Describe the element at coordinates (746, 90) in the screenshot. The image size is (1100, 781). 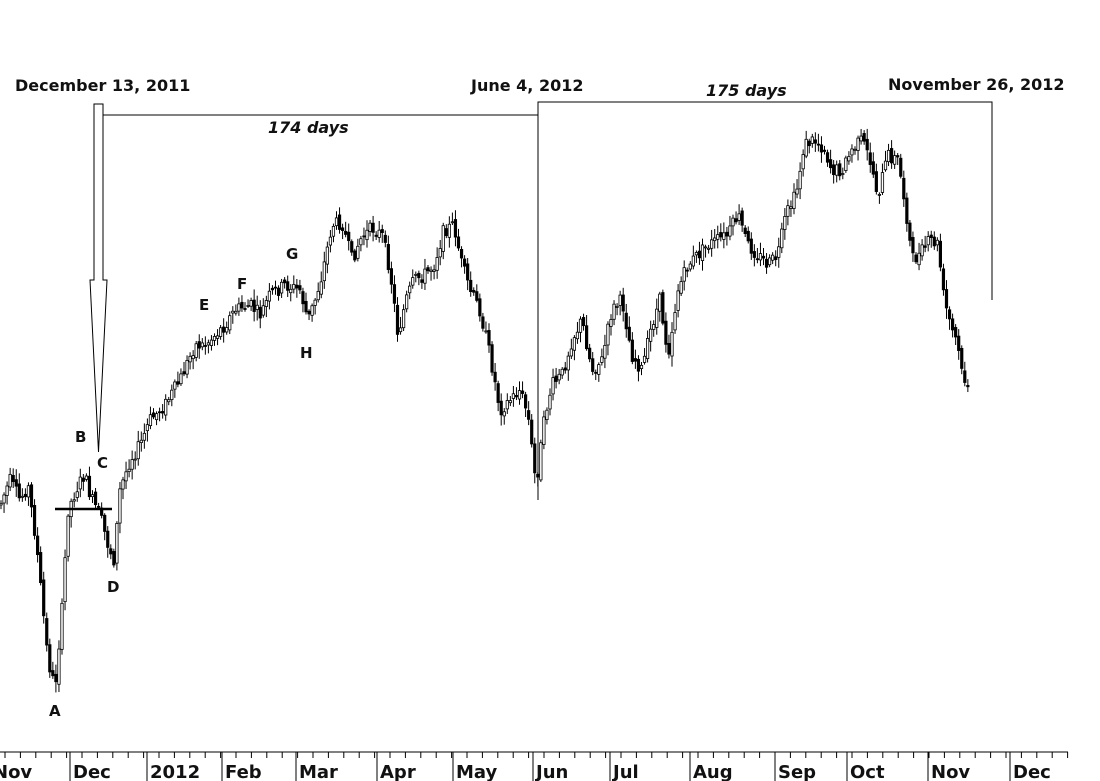
I see `span-label-175-days: 175 days` at that location.